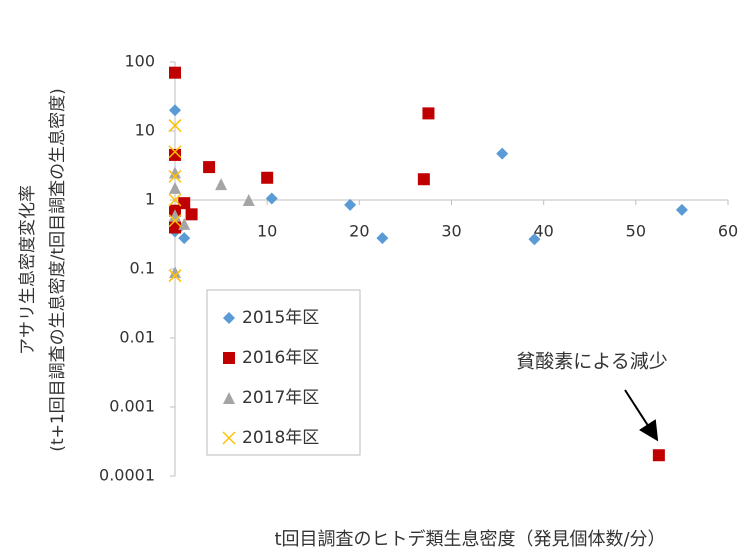 The height and width of the screenshot is (558, 753). Describe the element at coordinates (137, 337) in the screenshot. I see `y-tick-label: 0.01` at that location.